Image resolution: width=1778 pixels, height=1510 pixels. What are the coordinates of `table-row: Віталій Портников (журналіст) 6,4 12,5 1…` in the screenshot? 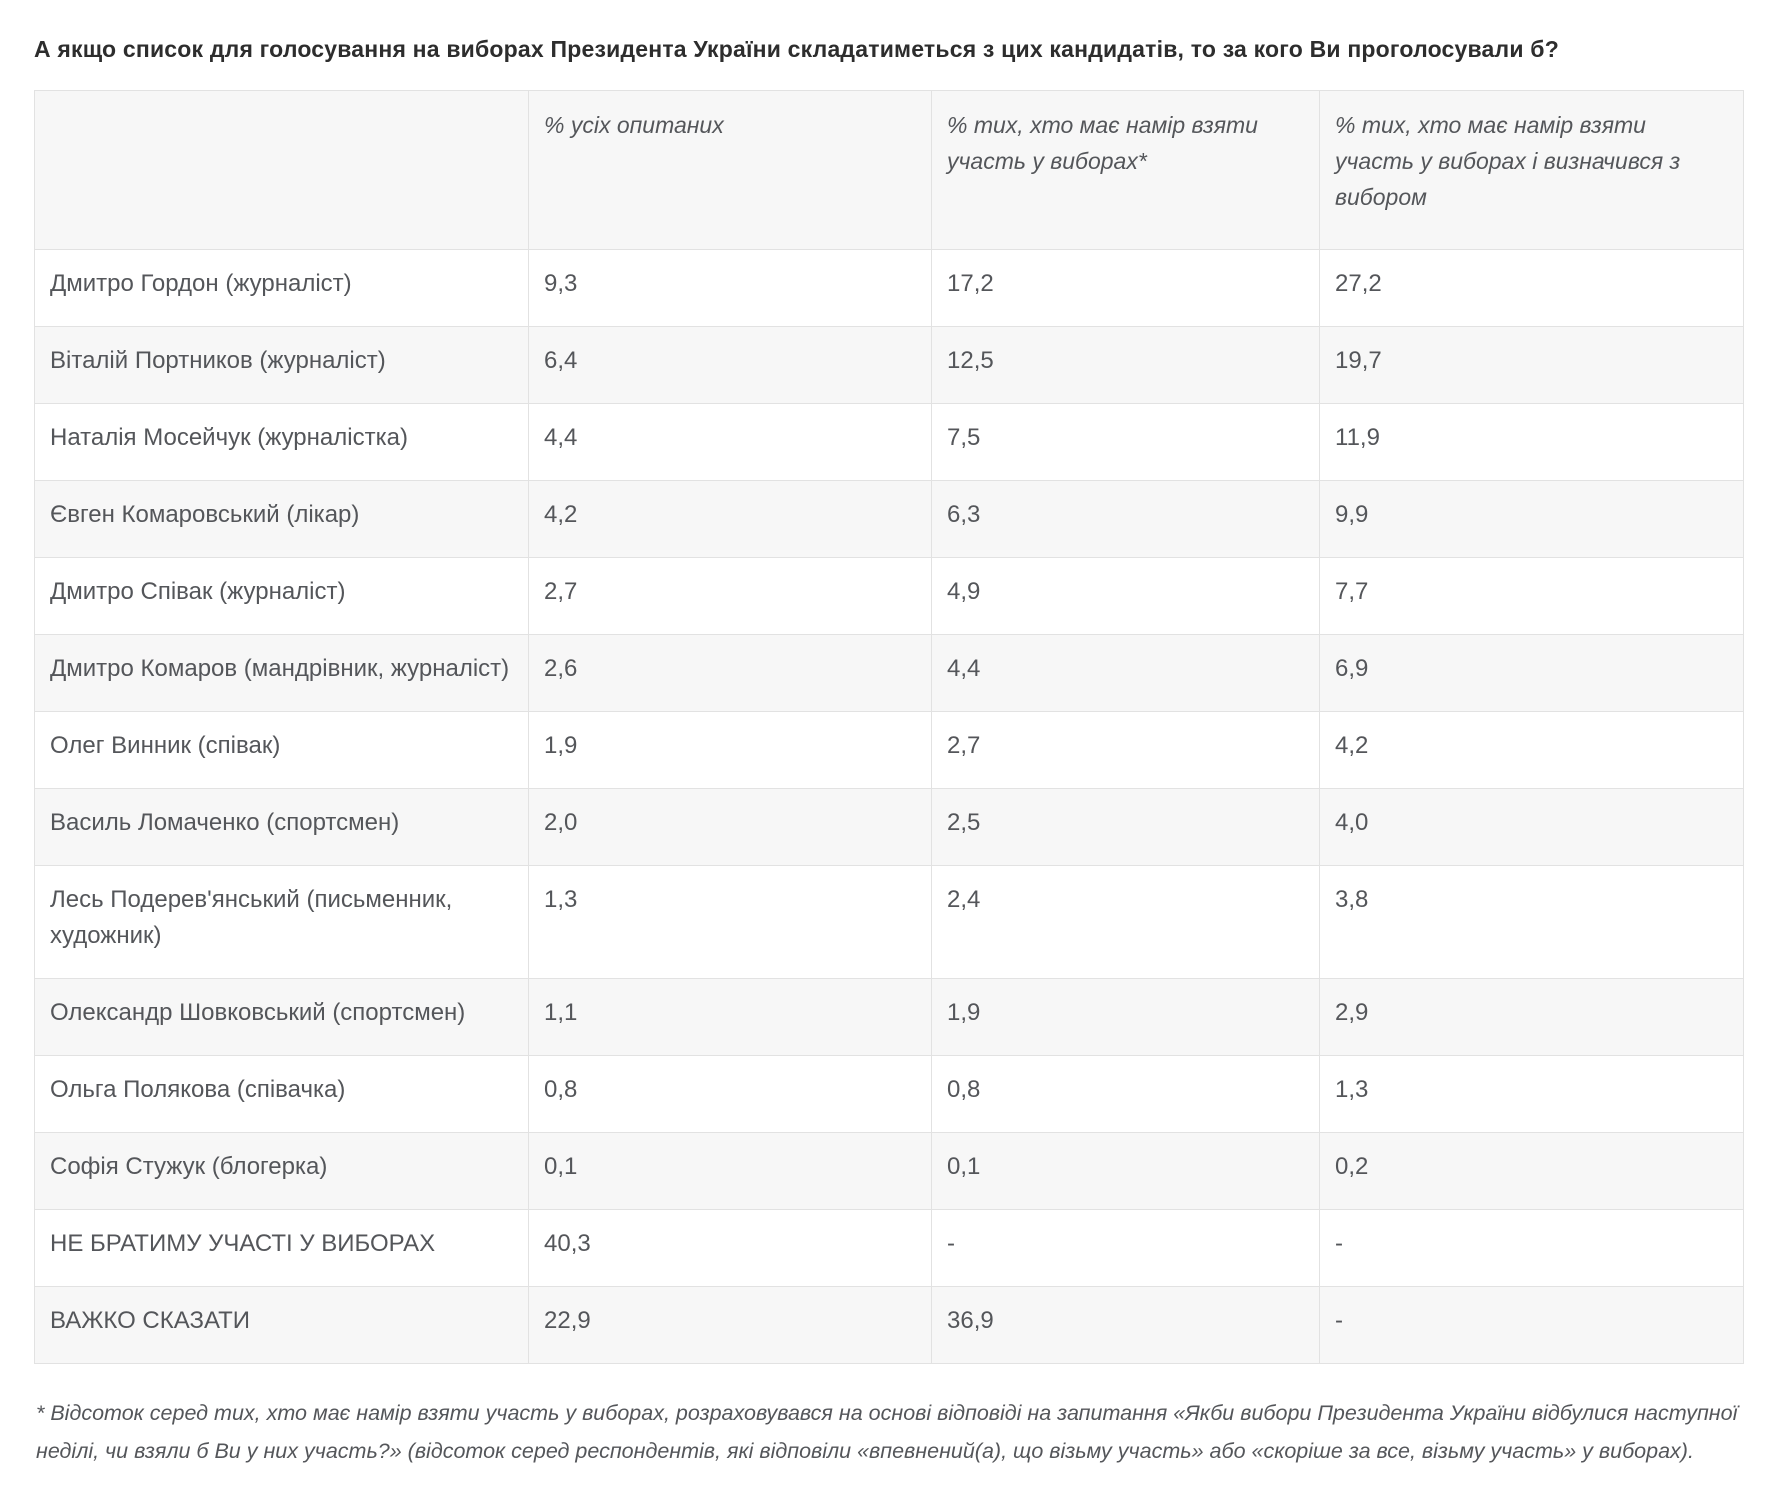 It's located at (889, 365).